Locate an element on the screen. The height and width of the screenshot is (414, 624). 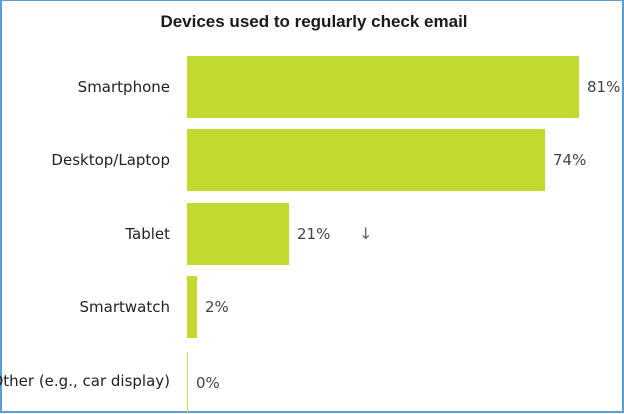
category-label: Smartwatch is located at coordinates (124, 307).